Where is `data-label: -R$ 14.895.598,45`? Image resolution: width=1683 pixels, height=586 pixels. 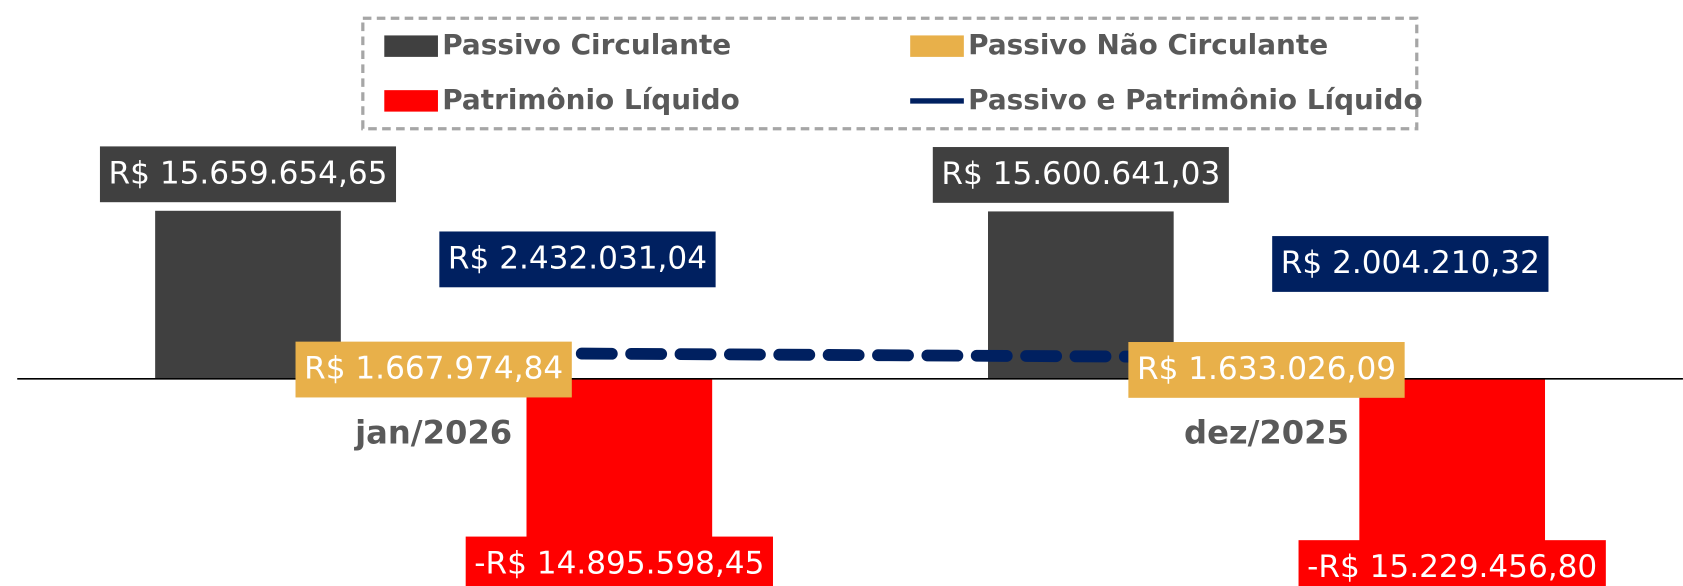
data-label: -R$ 14.895.598,45 is located at coordinates (619, 563).